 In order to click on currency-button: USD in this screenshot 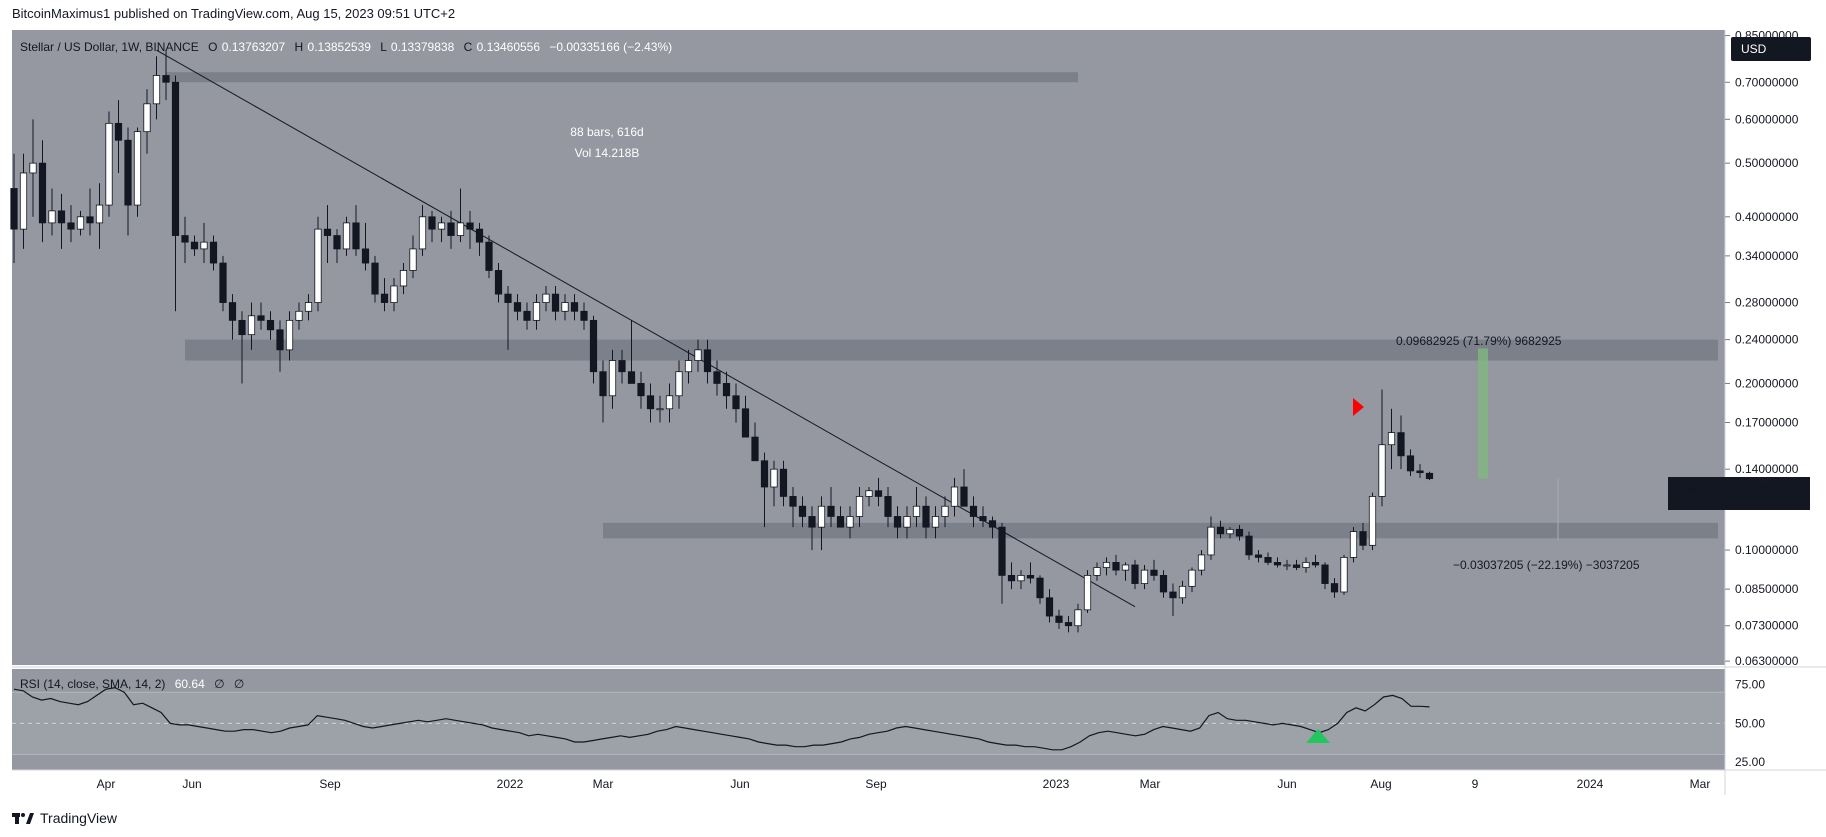, I will do `click(1771, 49)`.